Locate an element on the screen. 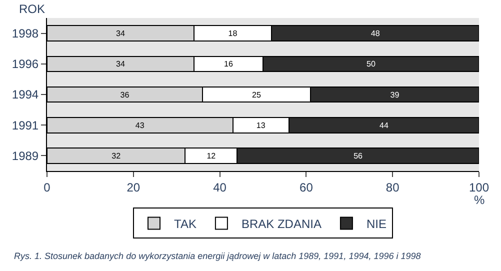  y-tick-label: 1989 is located at coordinates (25, 155).